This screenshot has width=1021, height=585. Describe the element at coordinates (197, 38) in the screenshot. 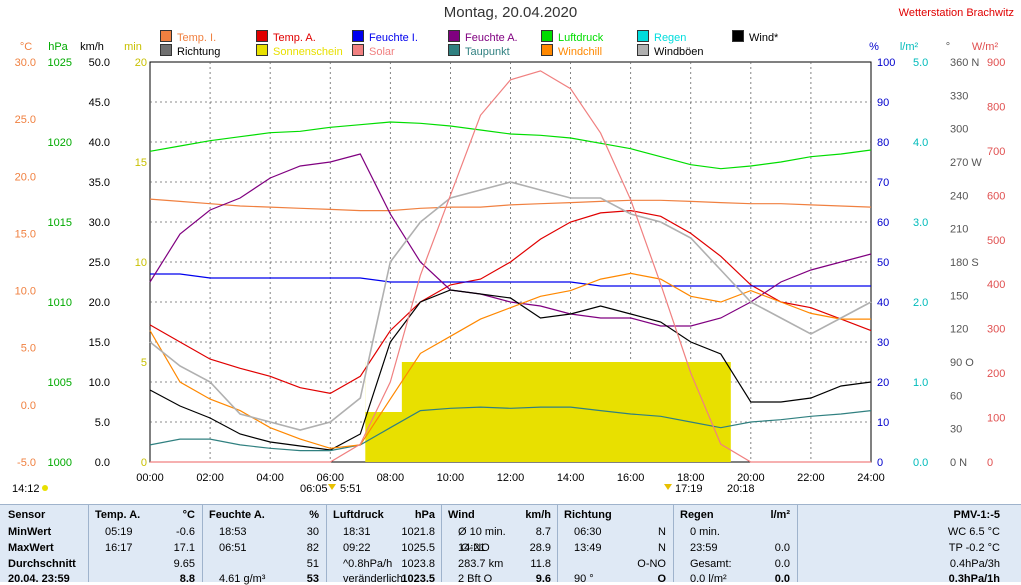

I see `legend-label: Temp. I.` at that location.